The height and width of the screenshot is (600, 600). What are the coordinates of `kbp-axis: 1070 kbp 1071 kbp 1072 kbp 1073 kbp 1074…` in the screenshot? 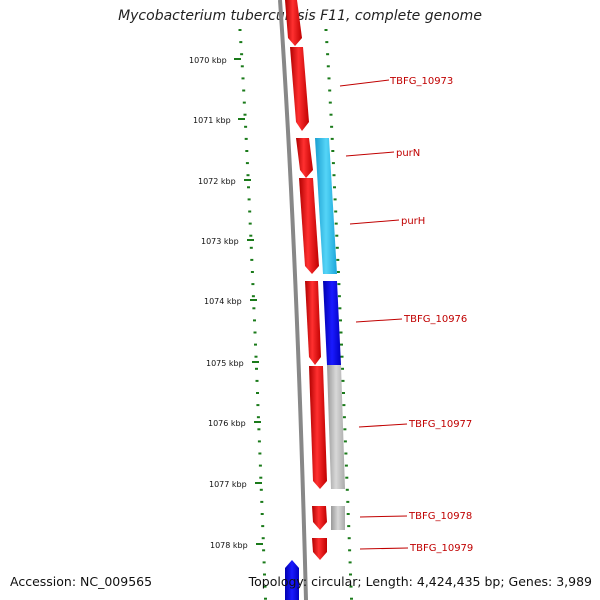 It's located at (218, 303).